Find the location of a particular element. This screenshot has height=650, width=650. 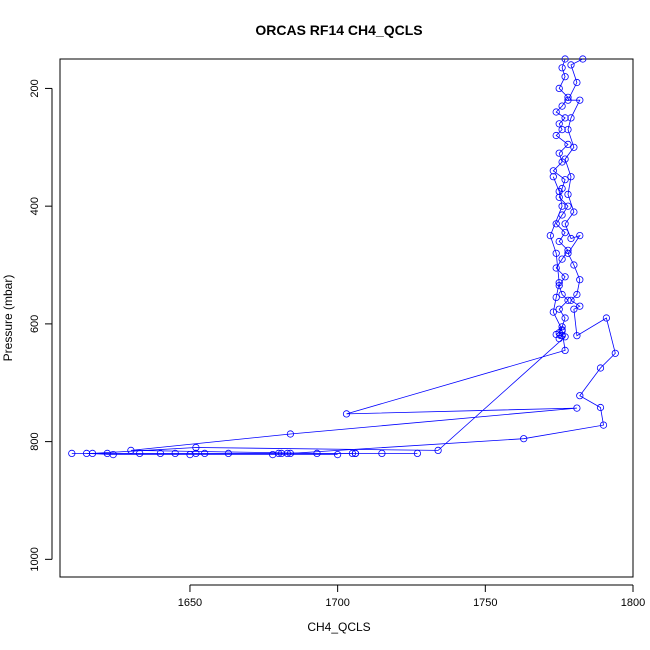

y-tick-label: 800 is located at coordinates (35, 441).